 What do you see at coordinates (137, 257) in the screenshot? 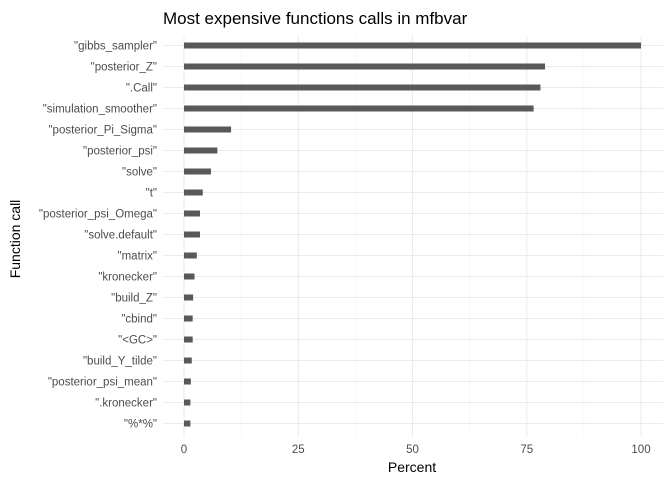
I see `y-tick-label: "matrix"` at bounding box center [137, 257].